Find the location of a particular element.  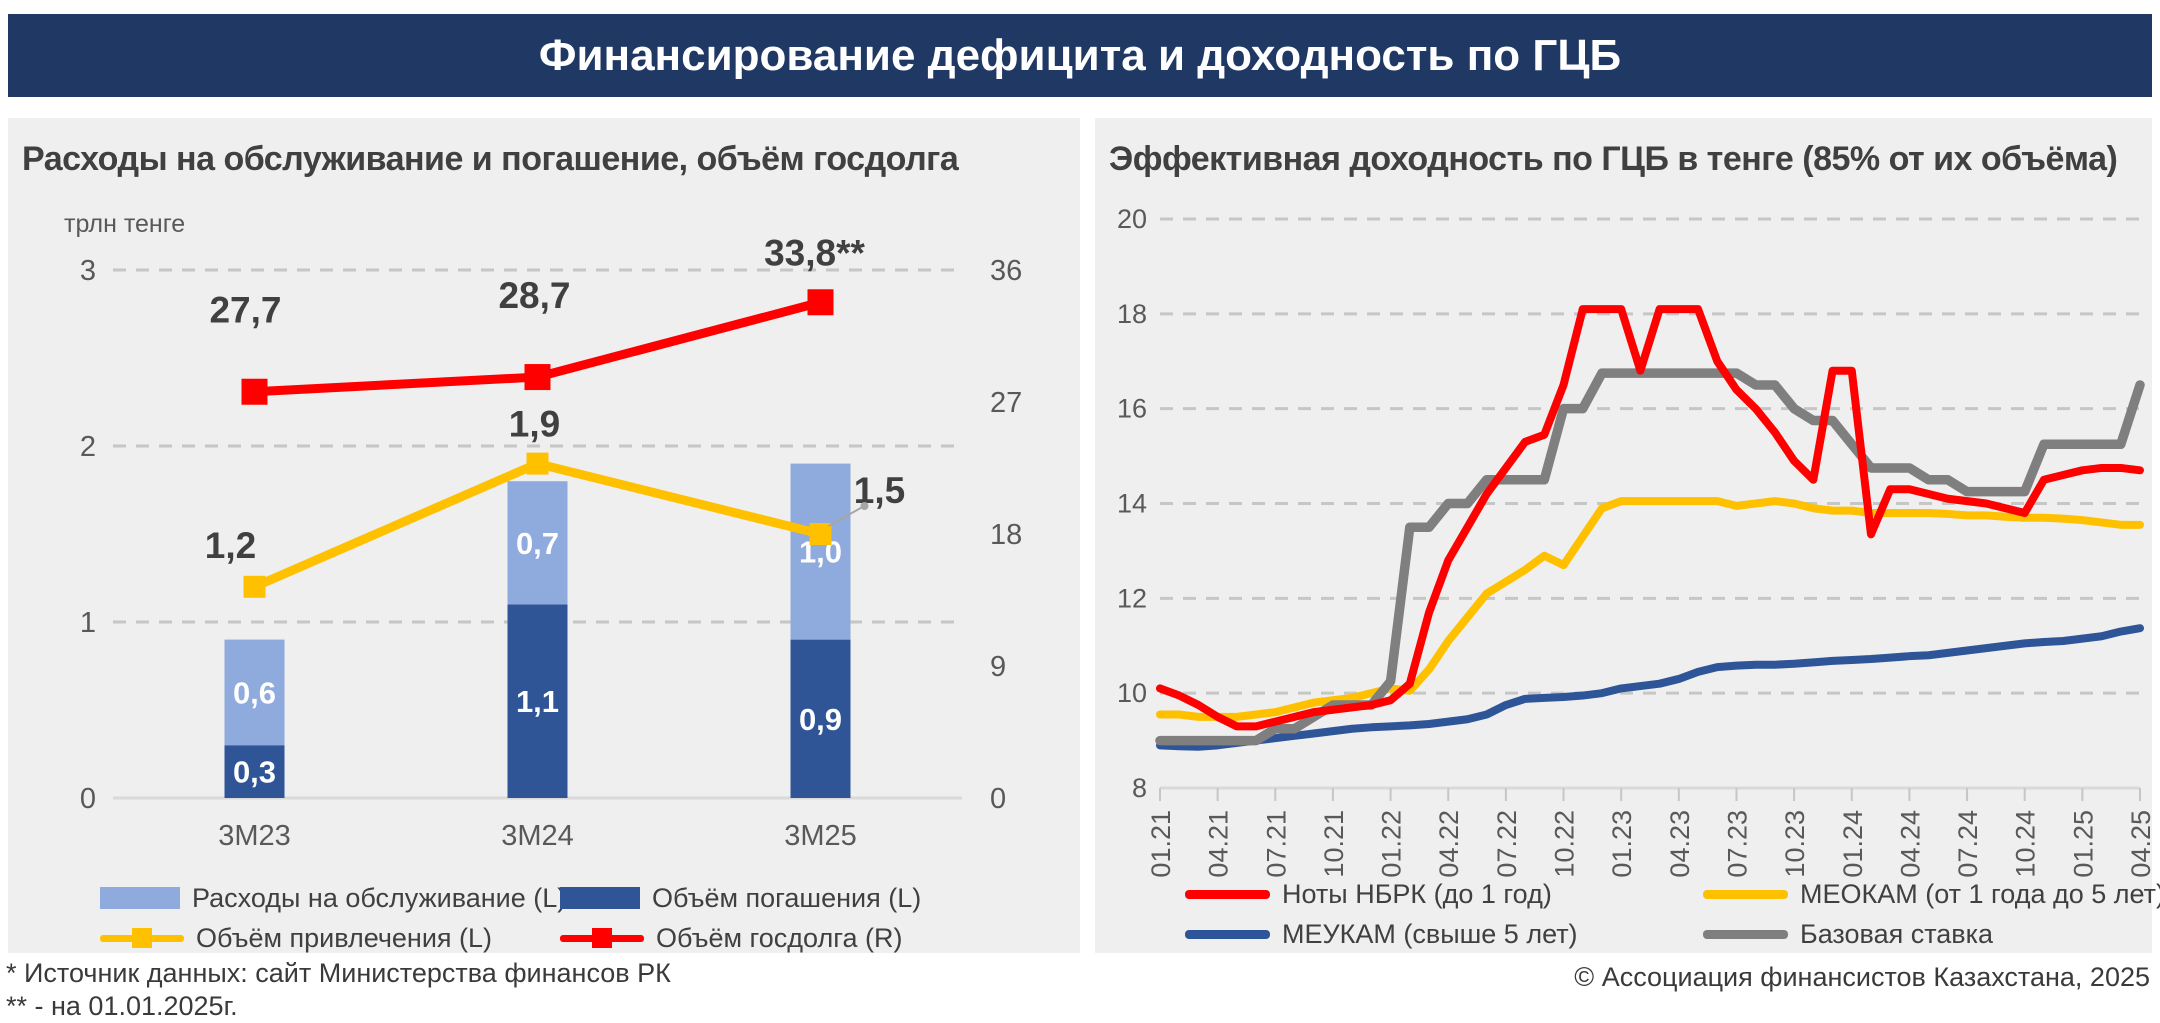

x-tick-label: 04.22 is located at coordinates (1449, 844).